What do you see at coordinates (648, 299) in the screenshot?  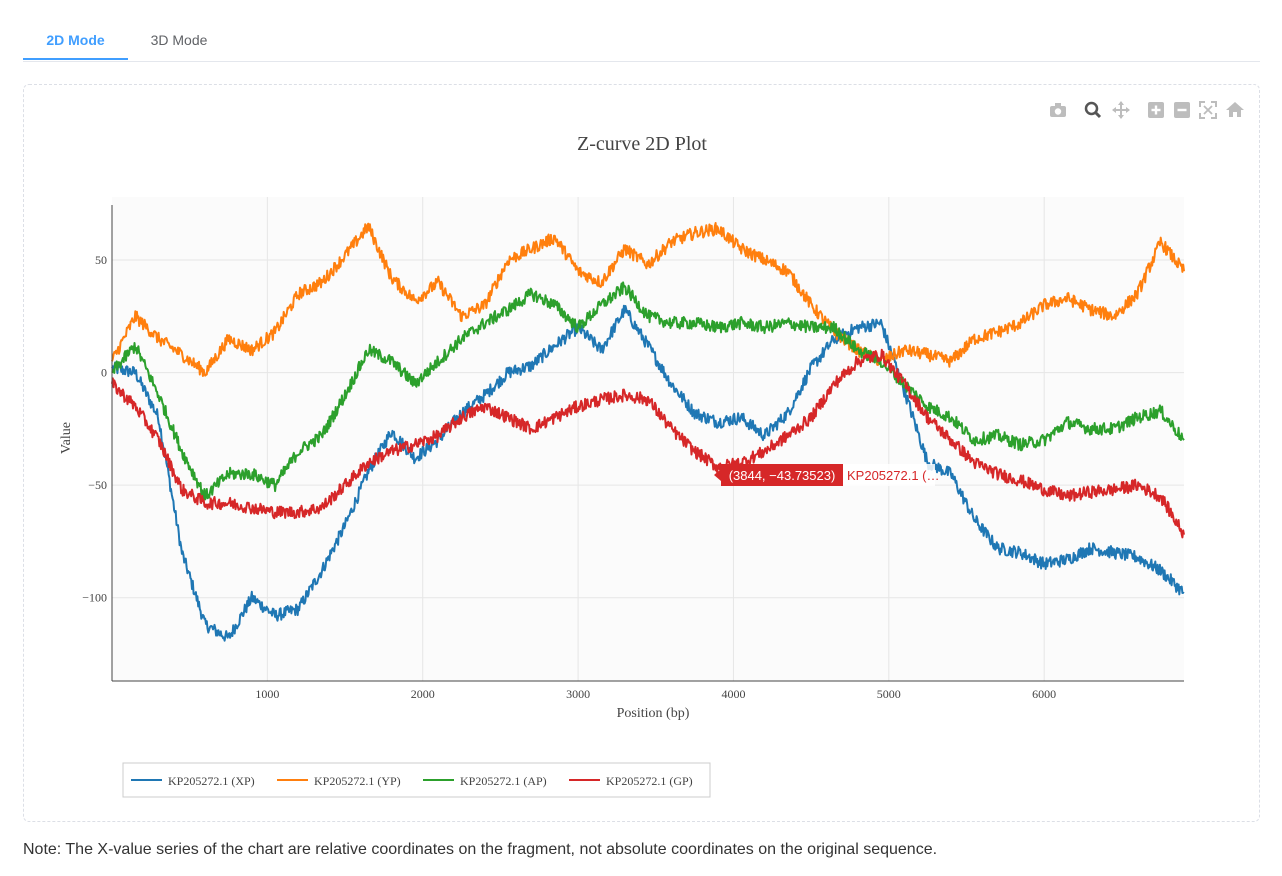 I see `series-line-yp` at bounding box center [648, 299].